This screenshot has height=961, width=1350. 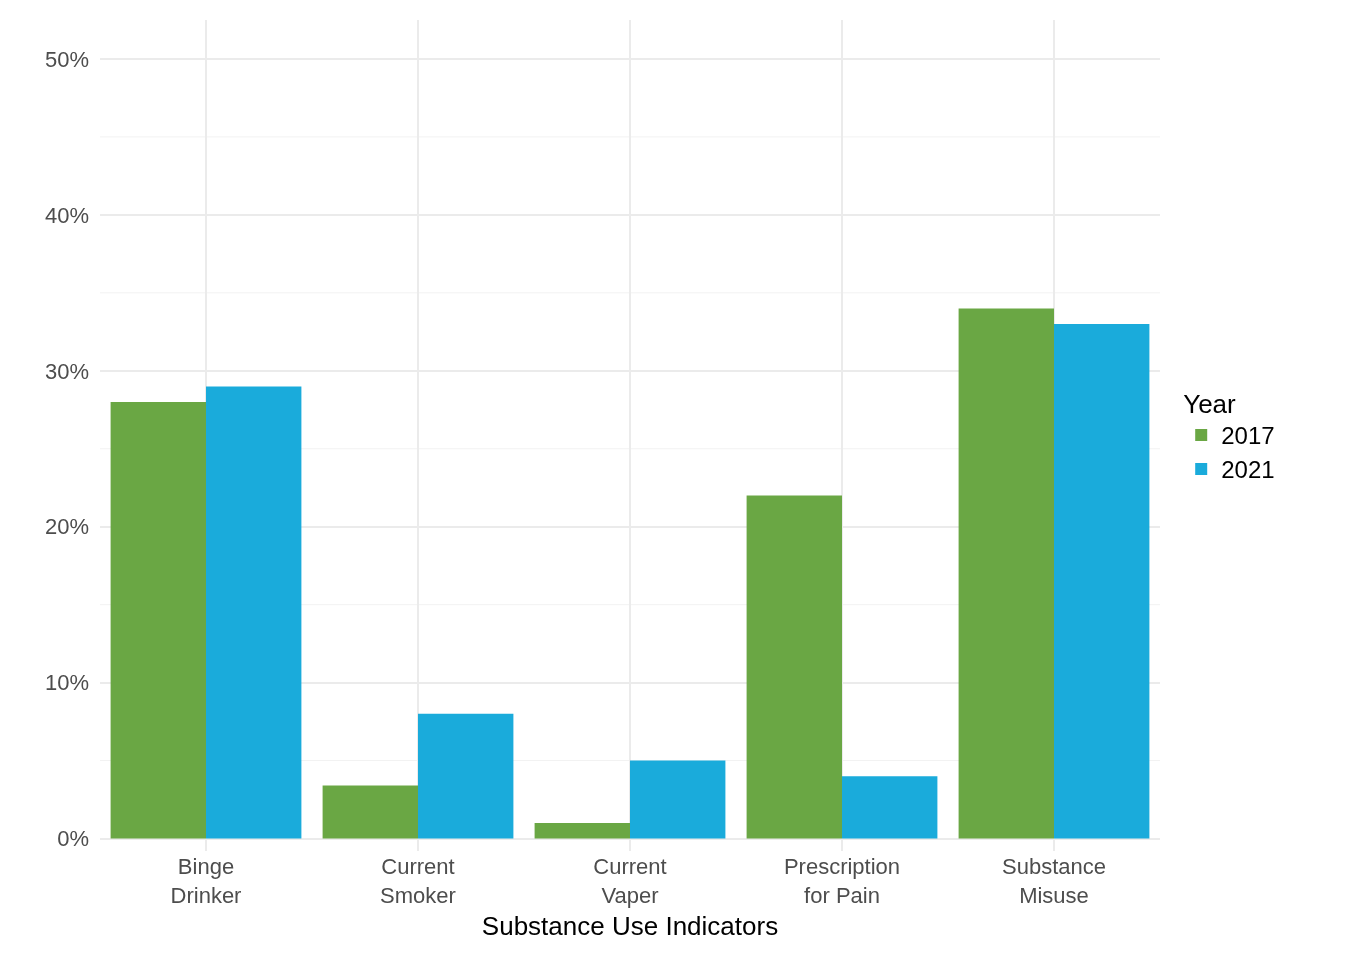 What do you see at coordinates (1054, 881) in the screenshot?
I see `x-tick-label: Substance Misuse` at bounding box center [1054, 881].